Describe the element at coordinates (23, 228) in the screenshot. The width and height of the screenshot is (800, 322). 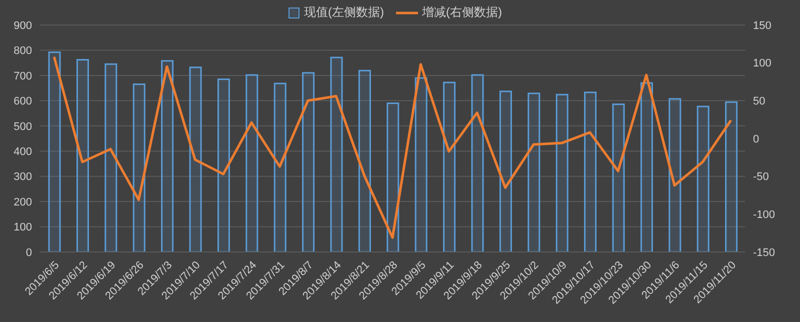
I see `y-tick-label: 100` at that location.